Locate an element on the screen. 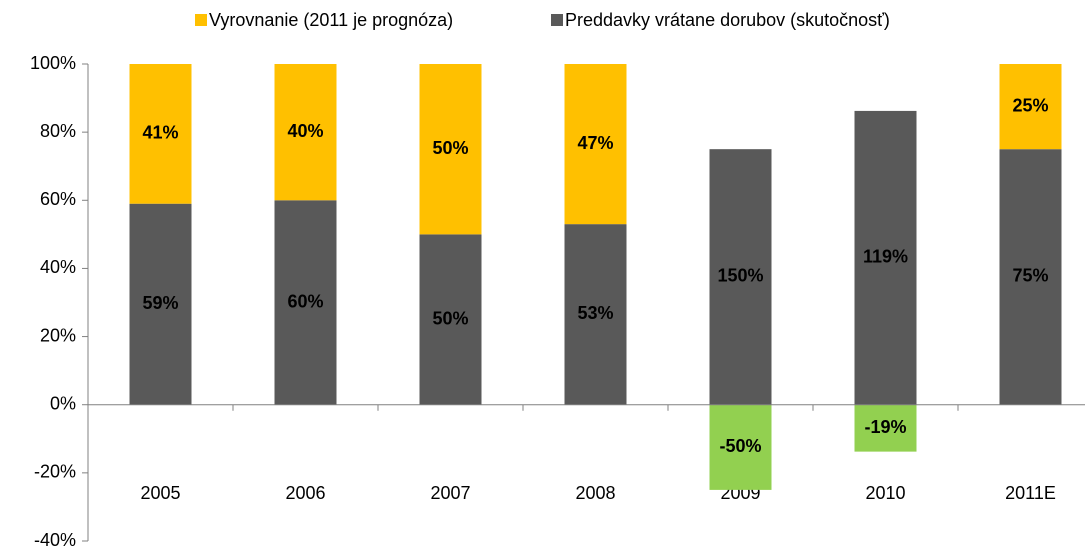  x-tick-label: 2006 is located at coordinates (305, 493).